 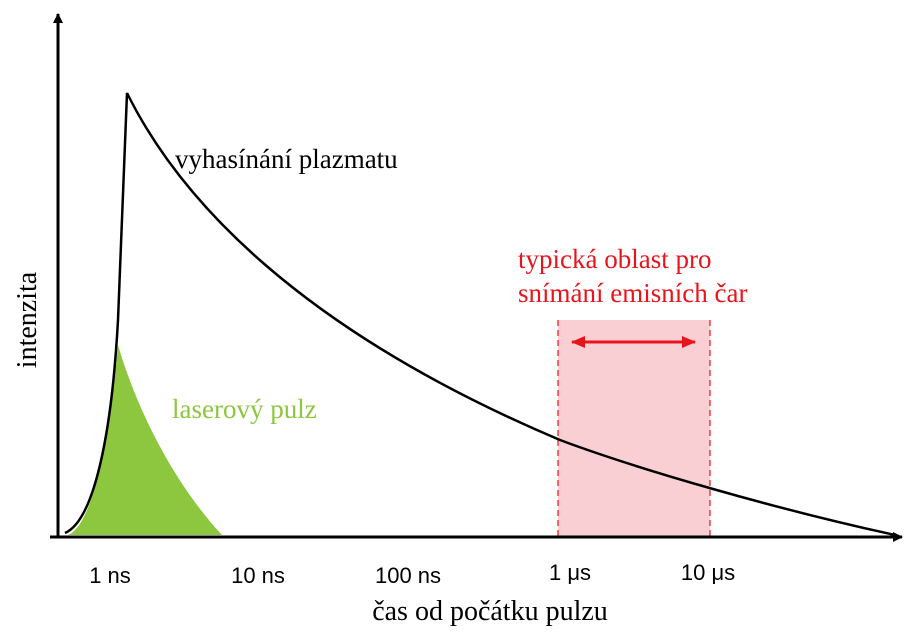 What do you see at coordinates (490, 611) in the screenshot?
I see `x-axis-label: čas od počátku pulzu` at bounding box center [490, 611].